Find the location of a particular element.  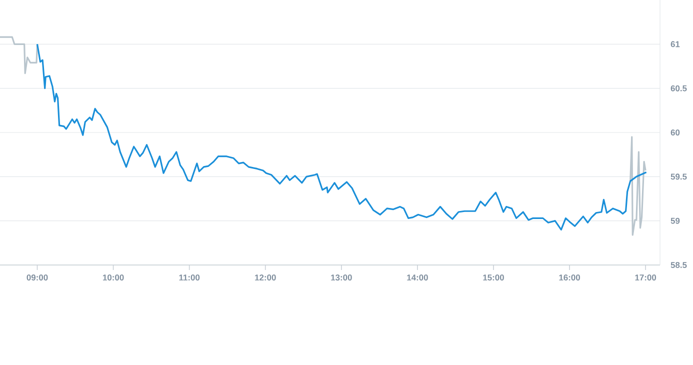

y-tick-label: 58.5 is located at coordinates (678, 265).